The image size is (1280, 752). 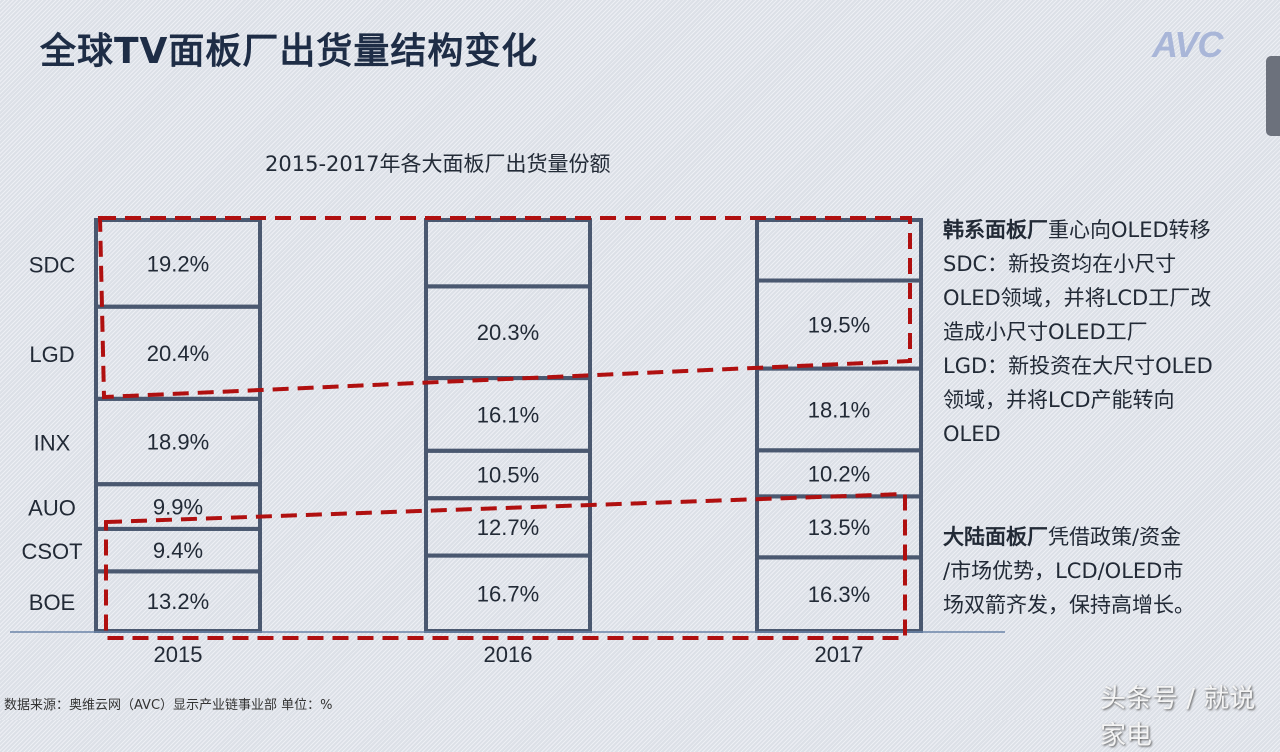 I want to click on data-label: 16.7%, so click(x=508, y=593).